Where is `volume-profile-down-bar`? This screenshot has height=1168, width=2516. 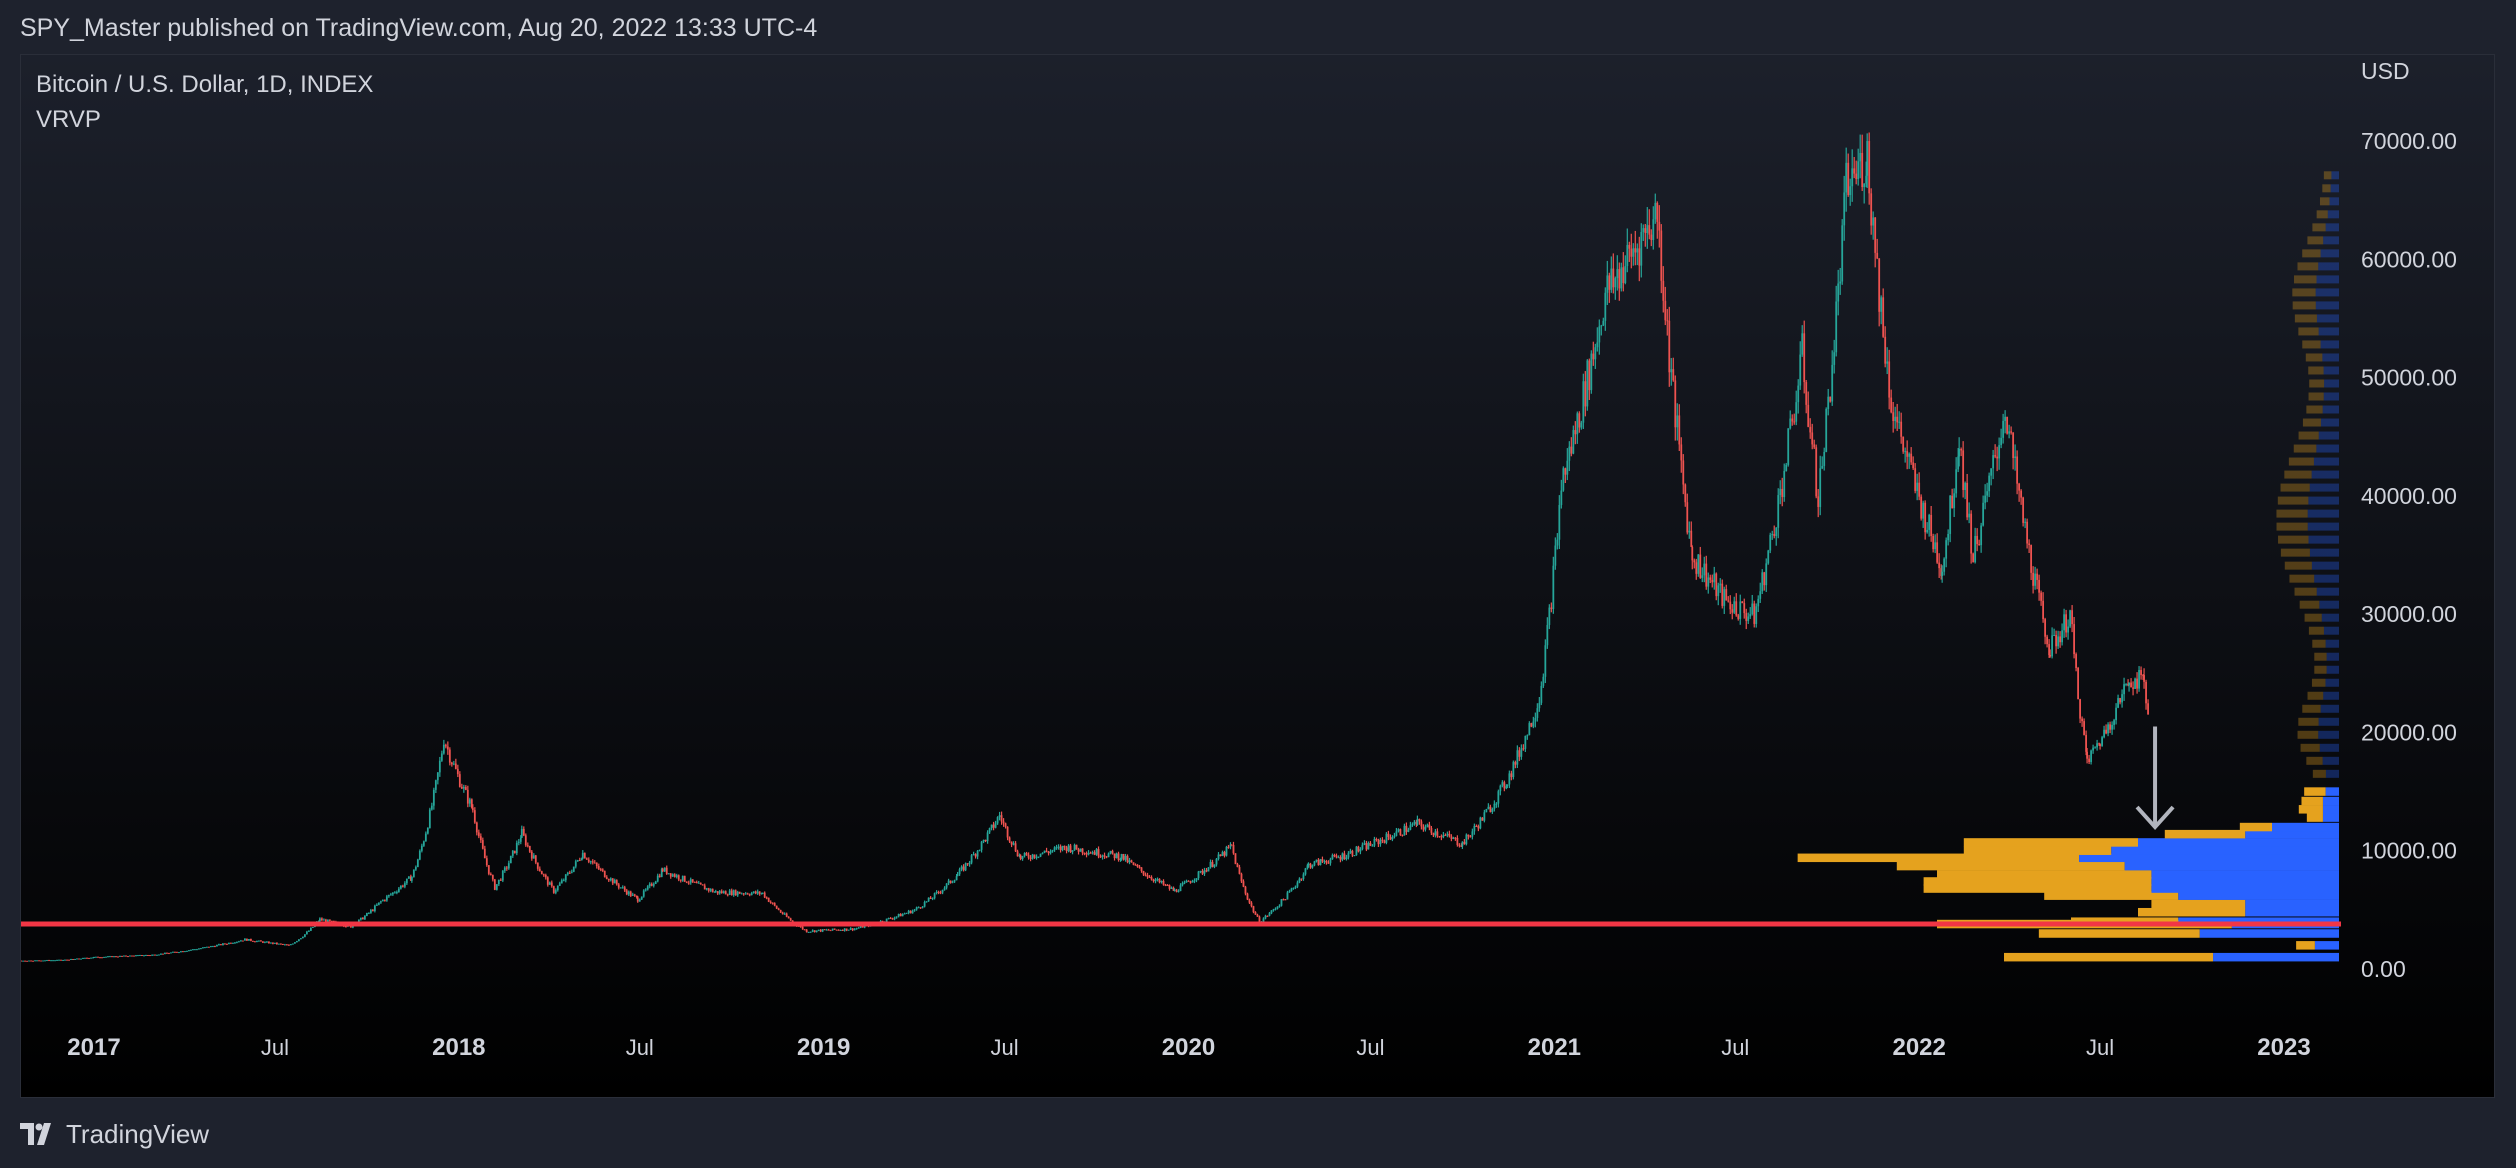
volume-profile-down-bar is located at coordinates (2111, 895).